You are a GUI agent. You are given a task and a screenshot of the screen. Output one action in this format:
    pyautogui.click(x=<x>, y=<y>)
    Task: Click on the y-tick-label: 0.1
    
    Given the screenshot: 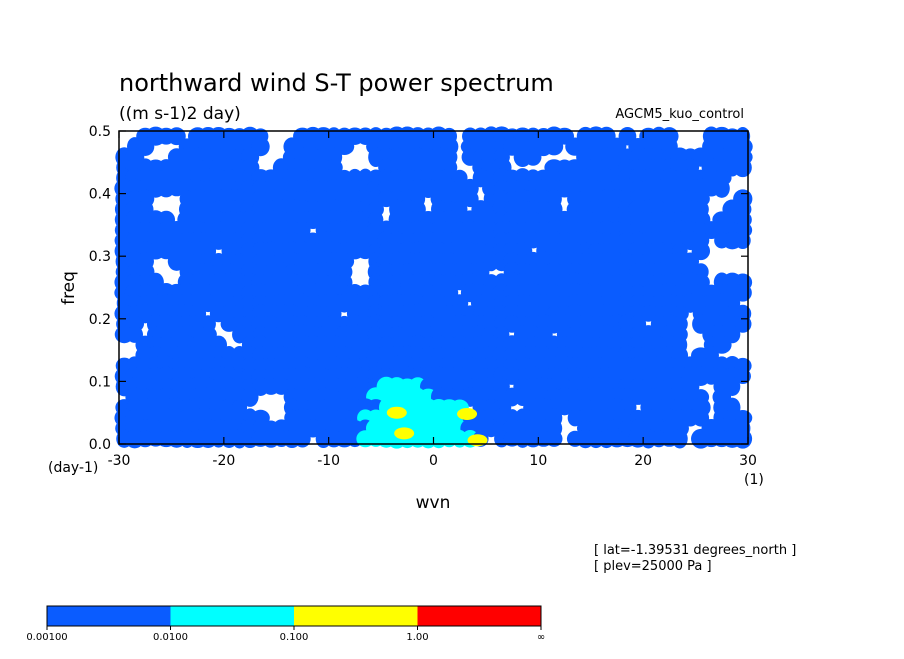 What is the action you would take?
    pyautogui.click(x=100, y=382)
    